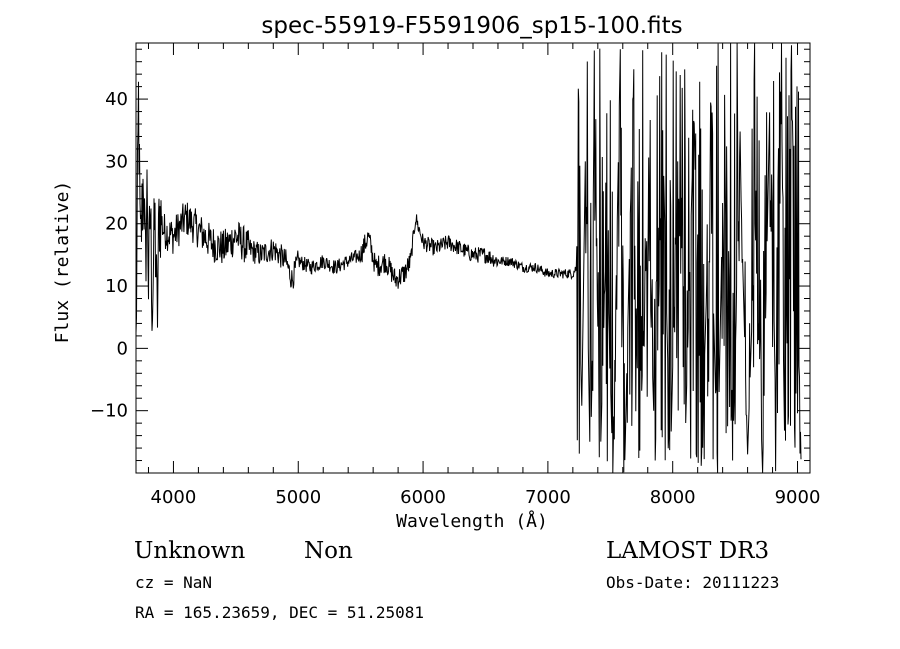 The width and height of the screenshot is (900, 649). Describe the element at coordinates (116, 224) in the screenshot. I see `y-tick-label: 20` at that location.